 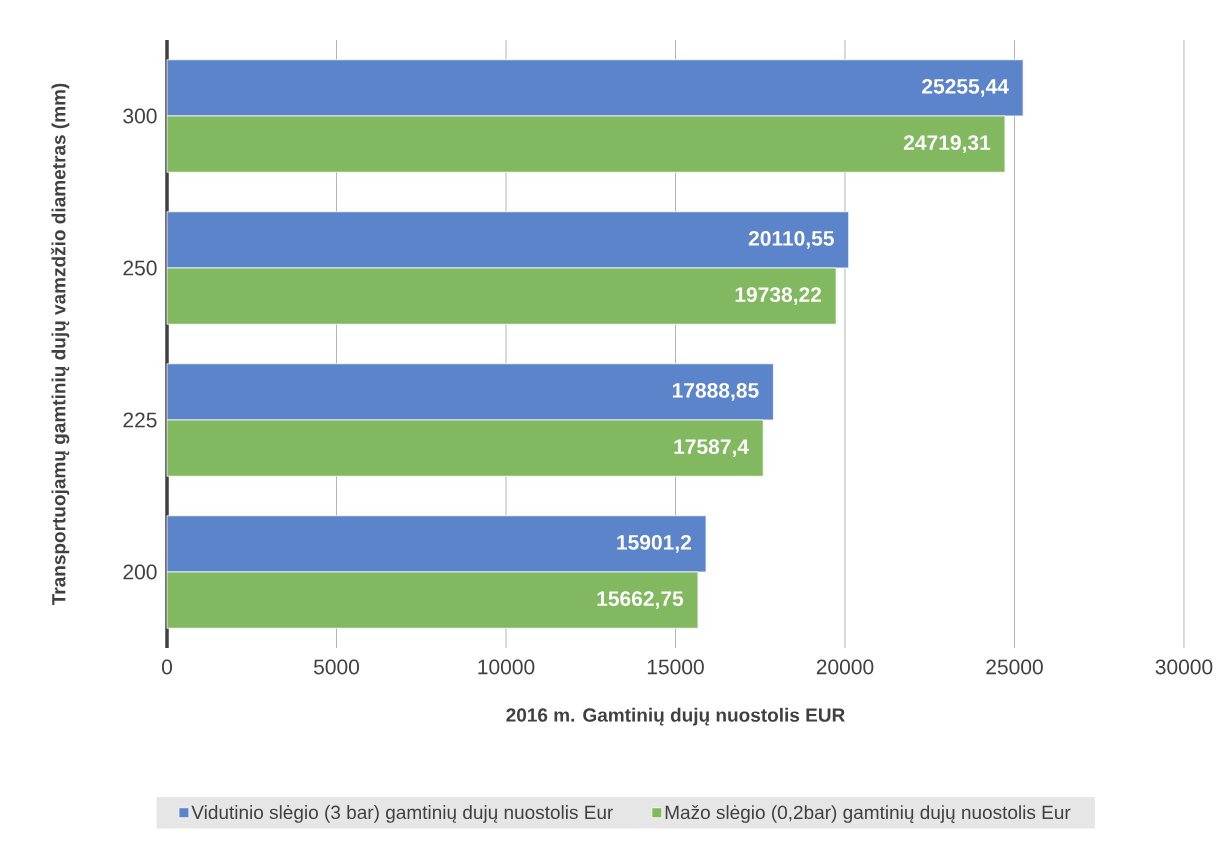 What do you see at coordinates (654, 543) in the screenshot?
I see `data-label: 15901,2` at bounding box center [654, 543].